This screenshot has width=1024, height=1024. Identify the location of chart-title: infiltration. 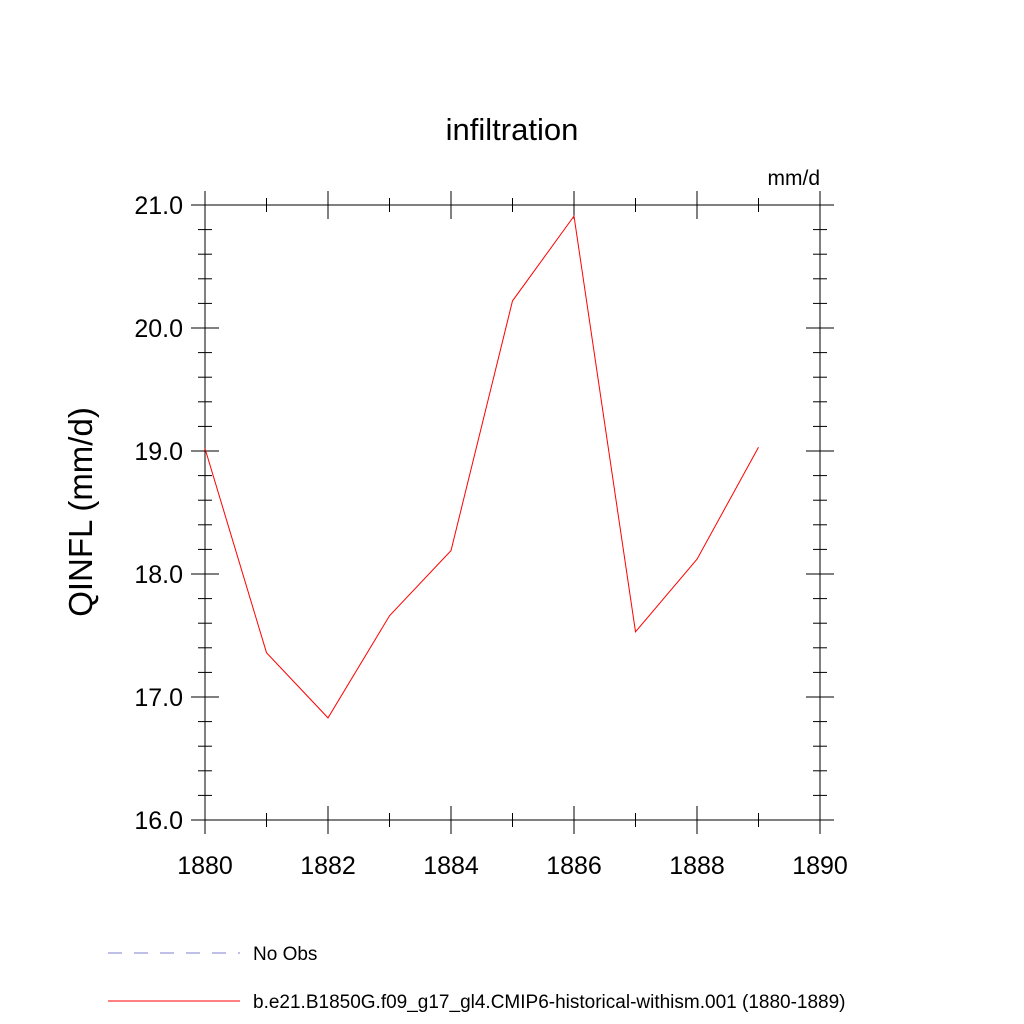
(512, 129).